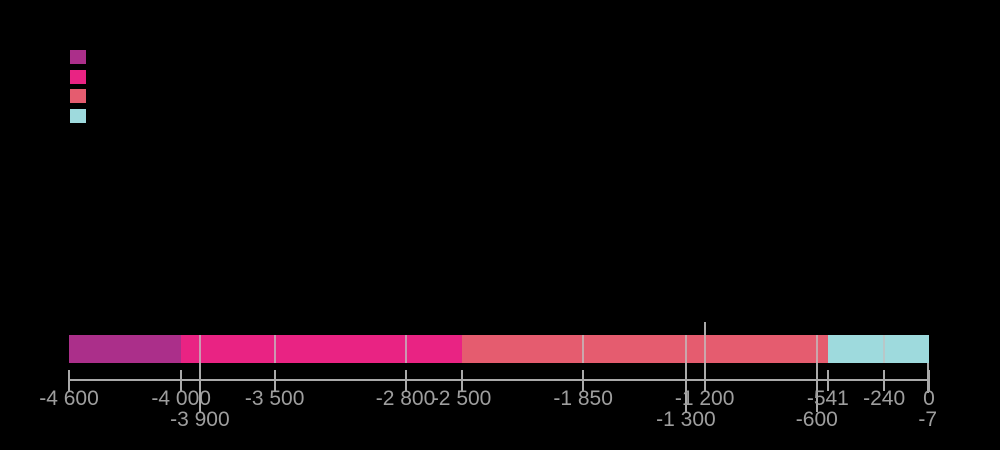 The image size is (1000, 450). What do you see at coordinates (461, 398) in the screenshot?
I see `tick-label: -2 500` at bounding box center [461, 398].